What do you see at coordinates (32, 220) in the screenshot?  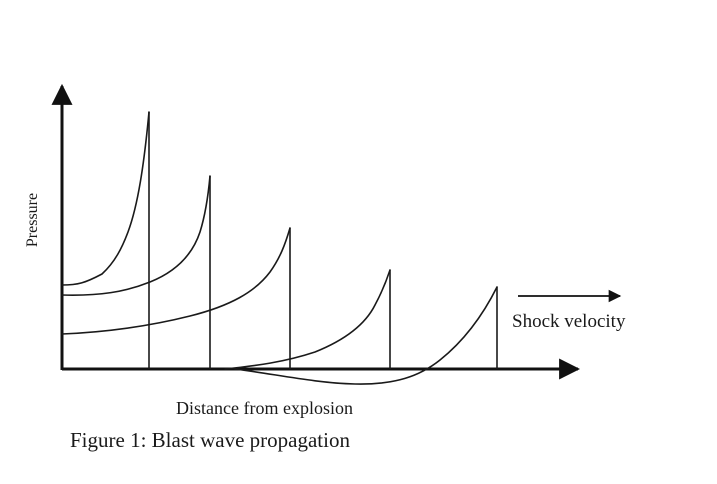 I see `y-axis-label: Pressure` at bounding box center [32, 220].